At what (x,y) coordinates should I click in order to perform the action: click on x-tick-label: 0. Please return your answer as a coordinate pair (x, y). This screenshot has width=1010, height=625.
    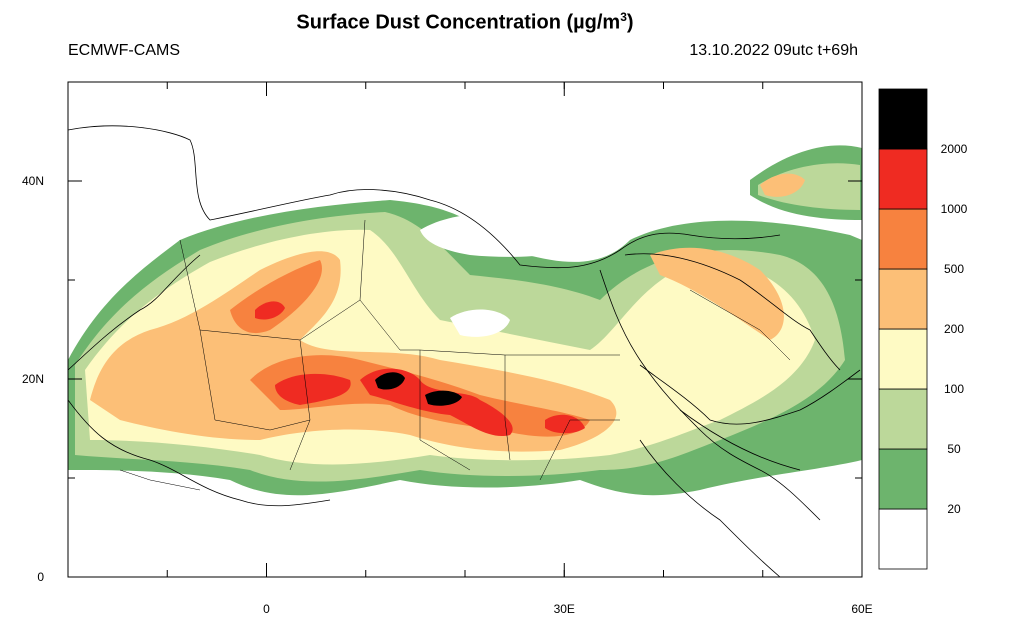
    Looking at the image, I should click on (266, 609).